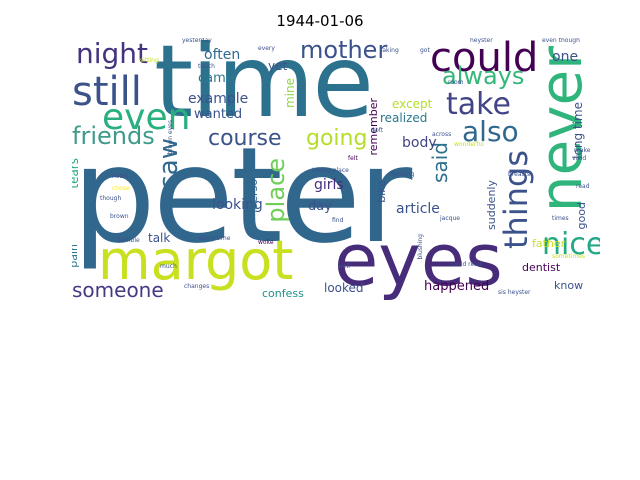 This screenshot has width=640, height=480. Describe the element at coordinates (168, 266) in the screenshot. I see `word-much: much` at that location.